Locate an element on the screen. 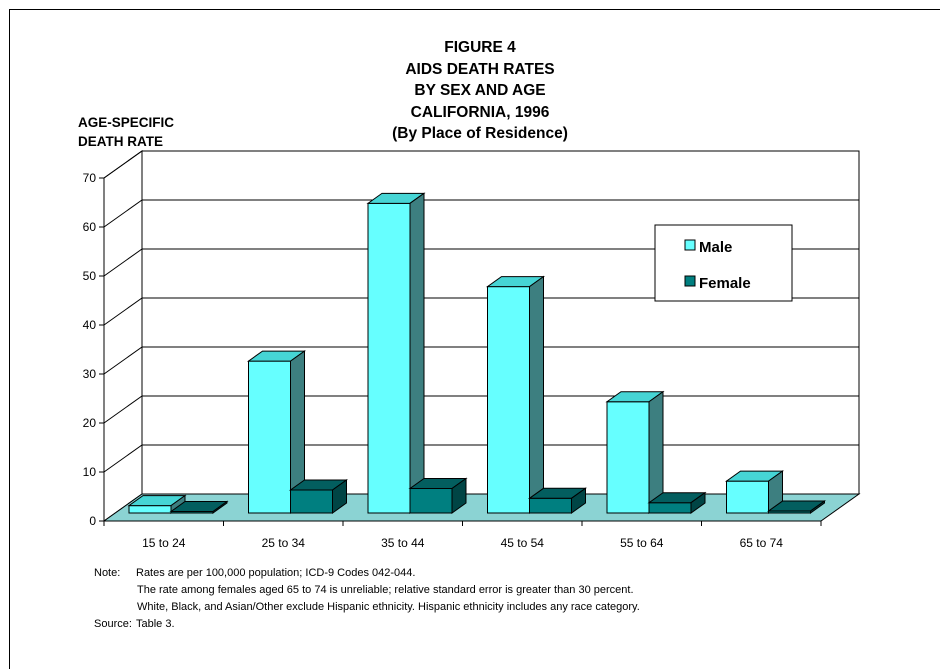 The image size is (940, 669). title-line-5: (By Place of Residence) is located at coordinates (480, 133).